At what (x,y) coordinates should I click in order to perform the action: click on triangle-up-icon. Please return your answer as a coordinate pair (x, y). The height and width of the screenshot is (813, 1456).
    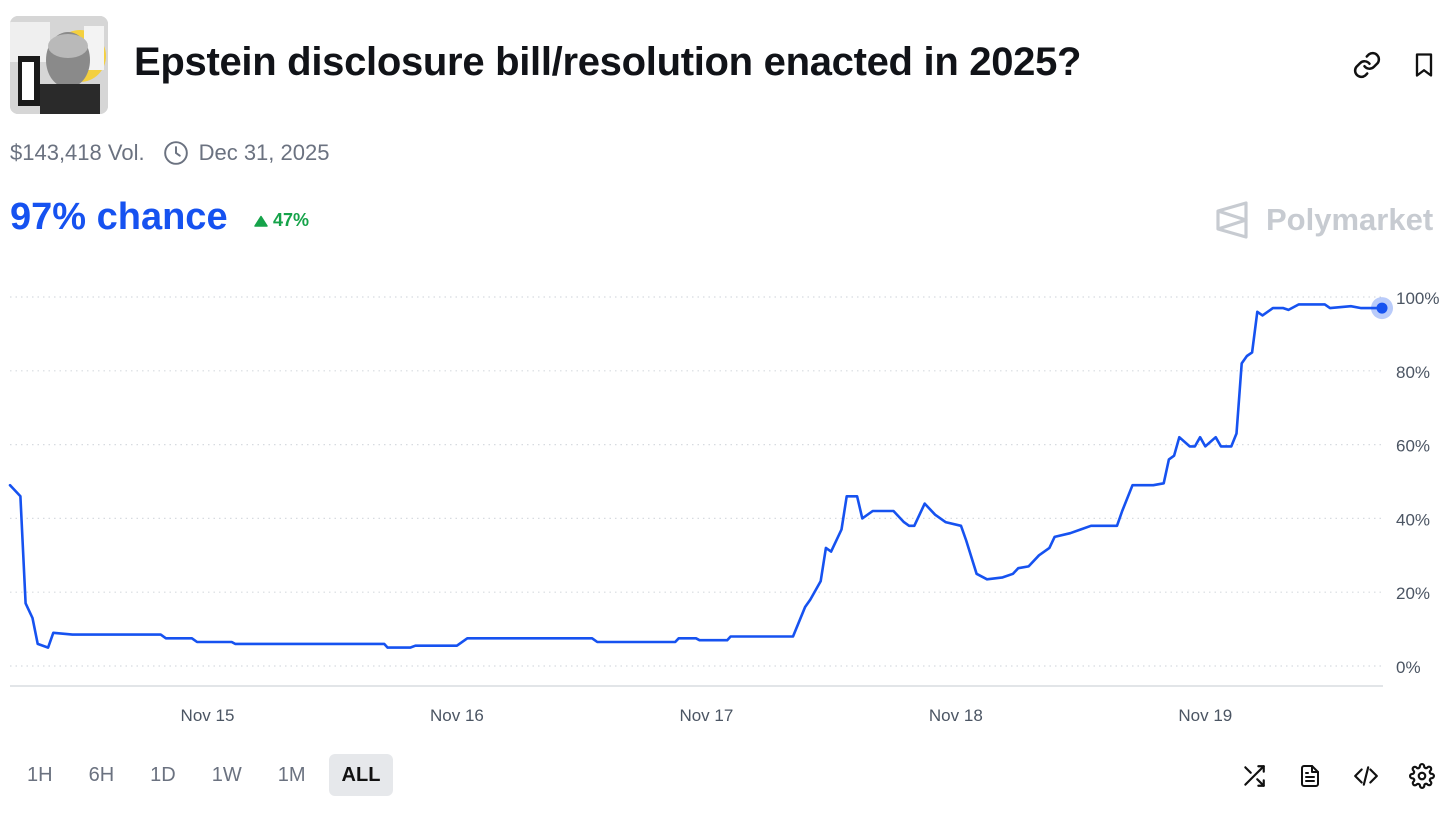
    Looking at the image, I should click on (261, 221).